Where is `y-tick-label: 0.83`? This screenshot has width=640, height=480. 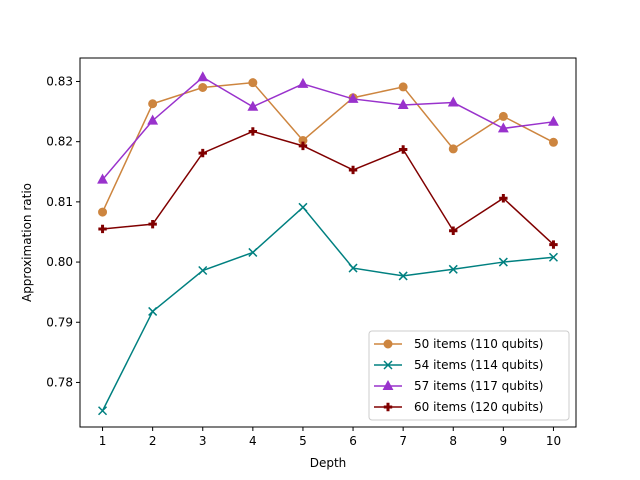 y-tick-label: 0.83 is located at coordinates (59, 81).